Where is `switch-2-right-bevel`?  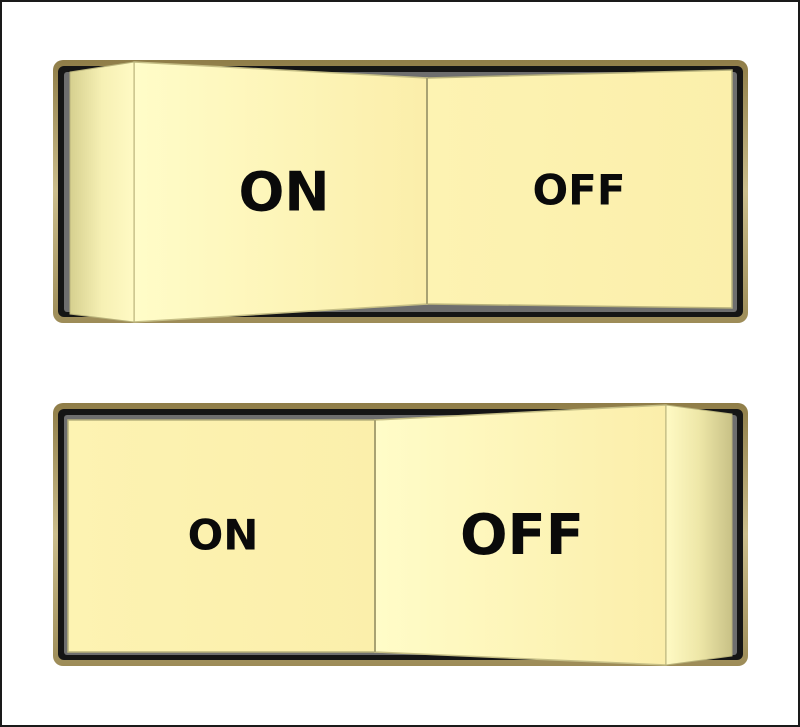 switch-2-right-bevel is located at coordinates (699, 535).